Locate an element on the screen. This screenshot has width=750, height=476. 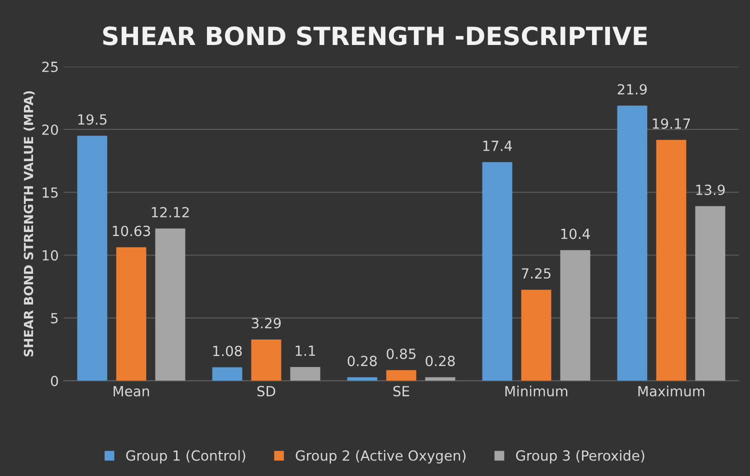
data-label: 7.25 is located at coordinates (536, 273).